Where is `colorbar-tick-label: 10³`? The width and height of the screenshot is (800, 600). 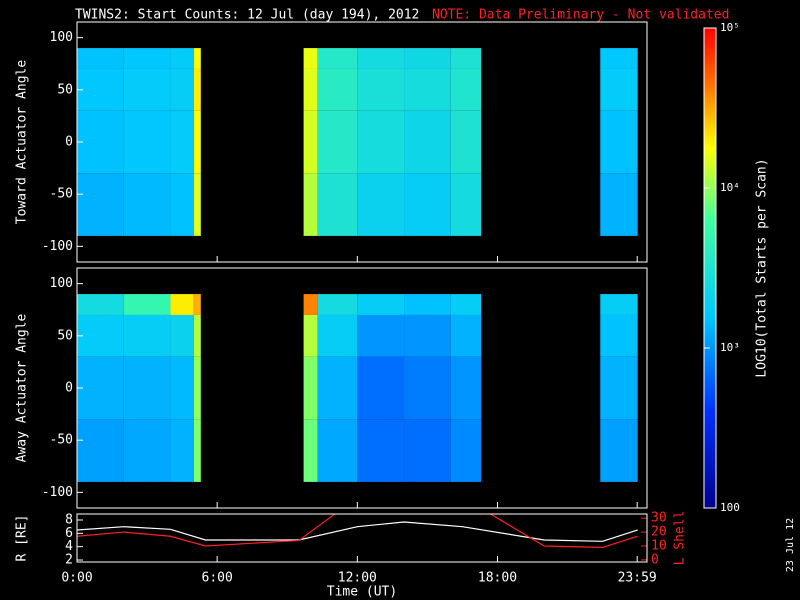
colorbar-tick-label: 10³ is located at coordinates (730, 347).